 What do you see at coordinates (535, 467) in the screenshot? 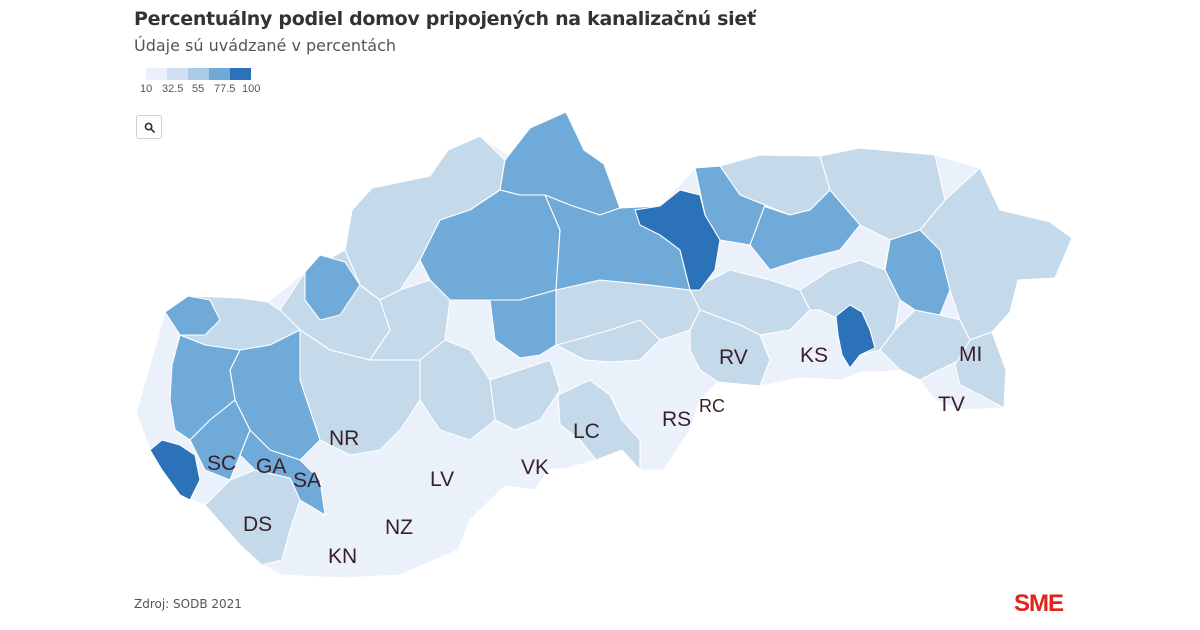
I see `district-label: VK` at bounding box center [535, 467].